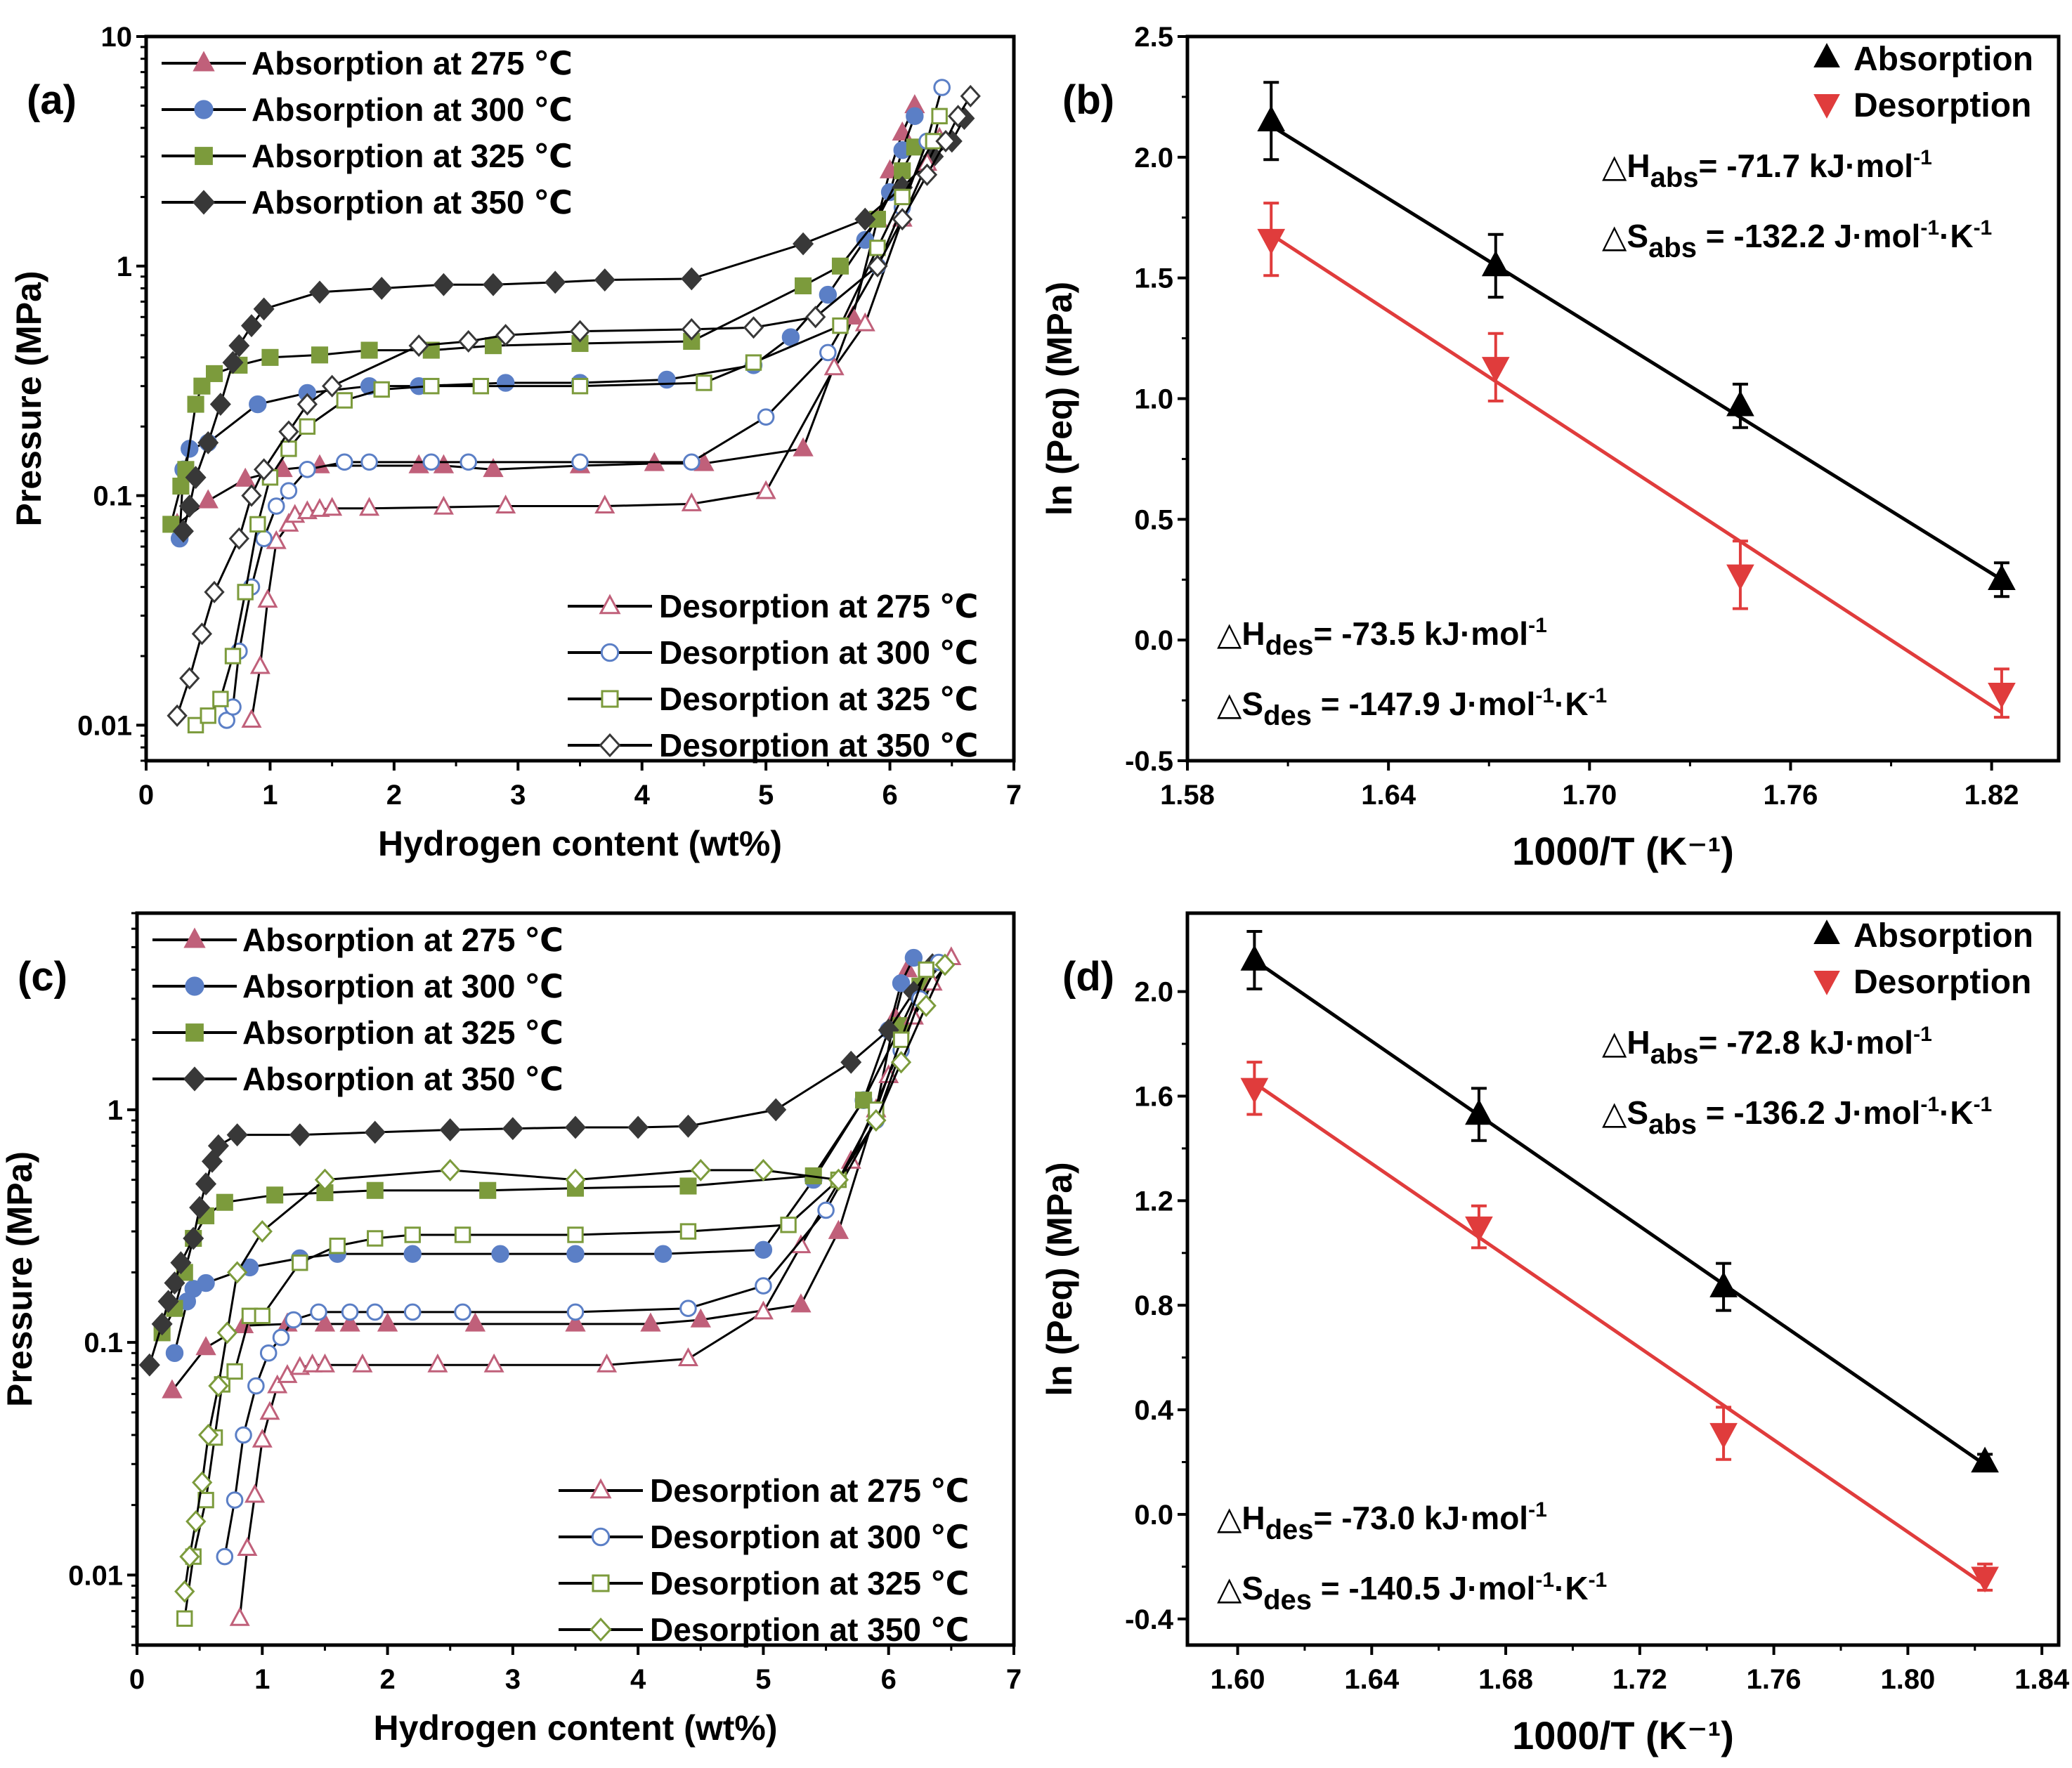 This screenshot has height=1768, width=2072. I want to click on legend-label: Desorption at 300 ℃, so click(809, 1537).